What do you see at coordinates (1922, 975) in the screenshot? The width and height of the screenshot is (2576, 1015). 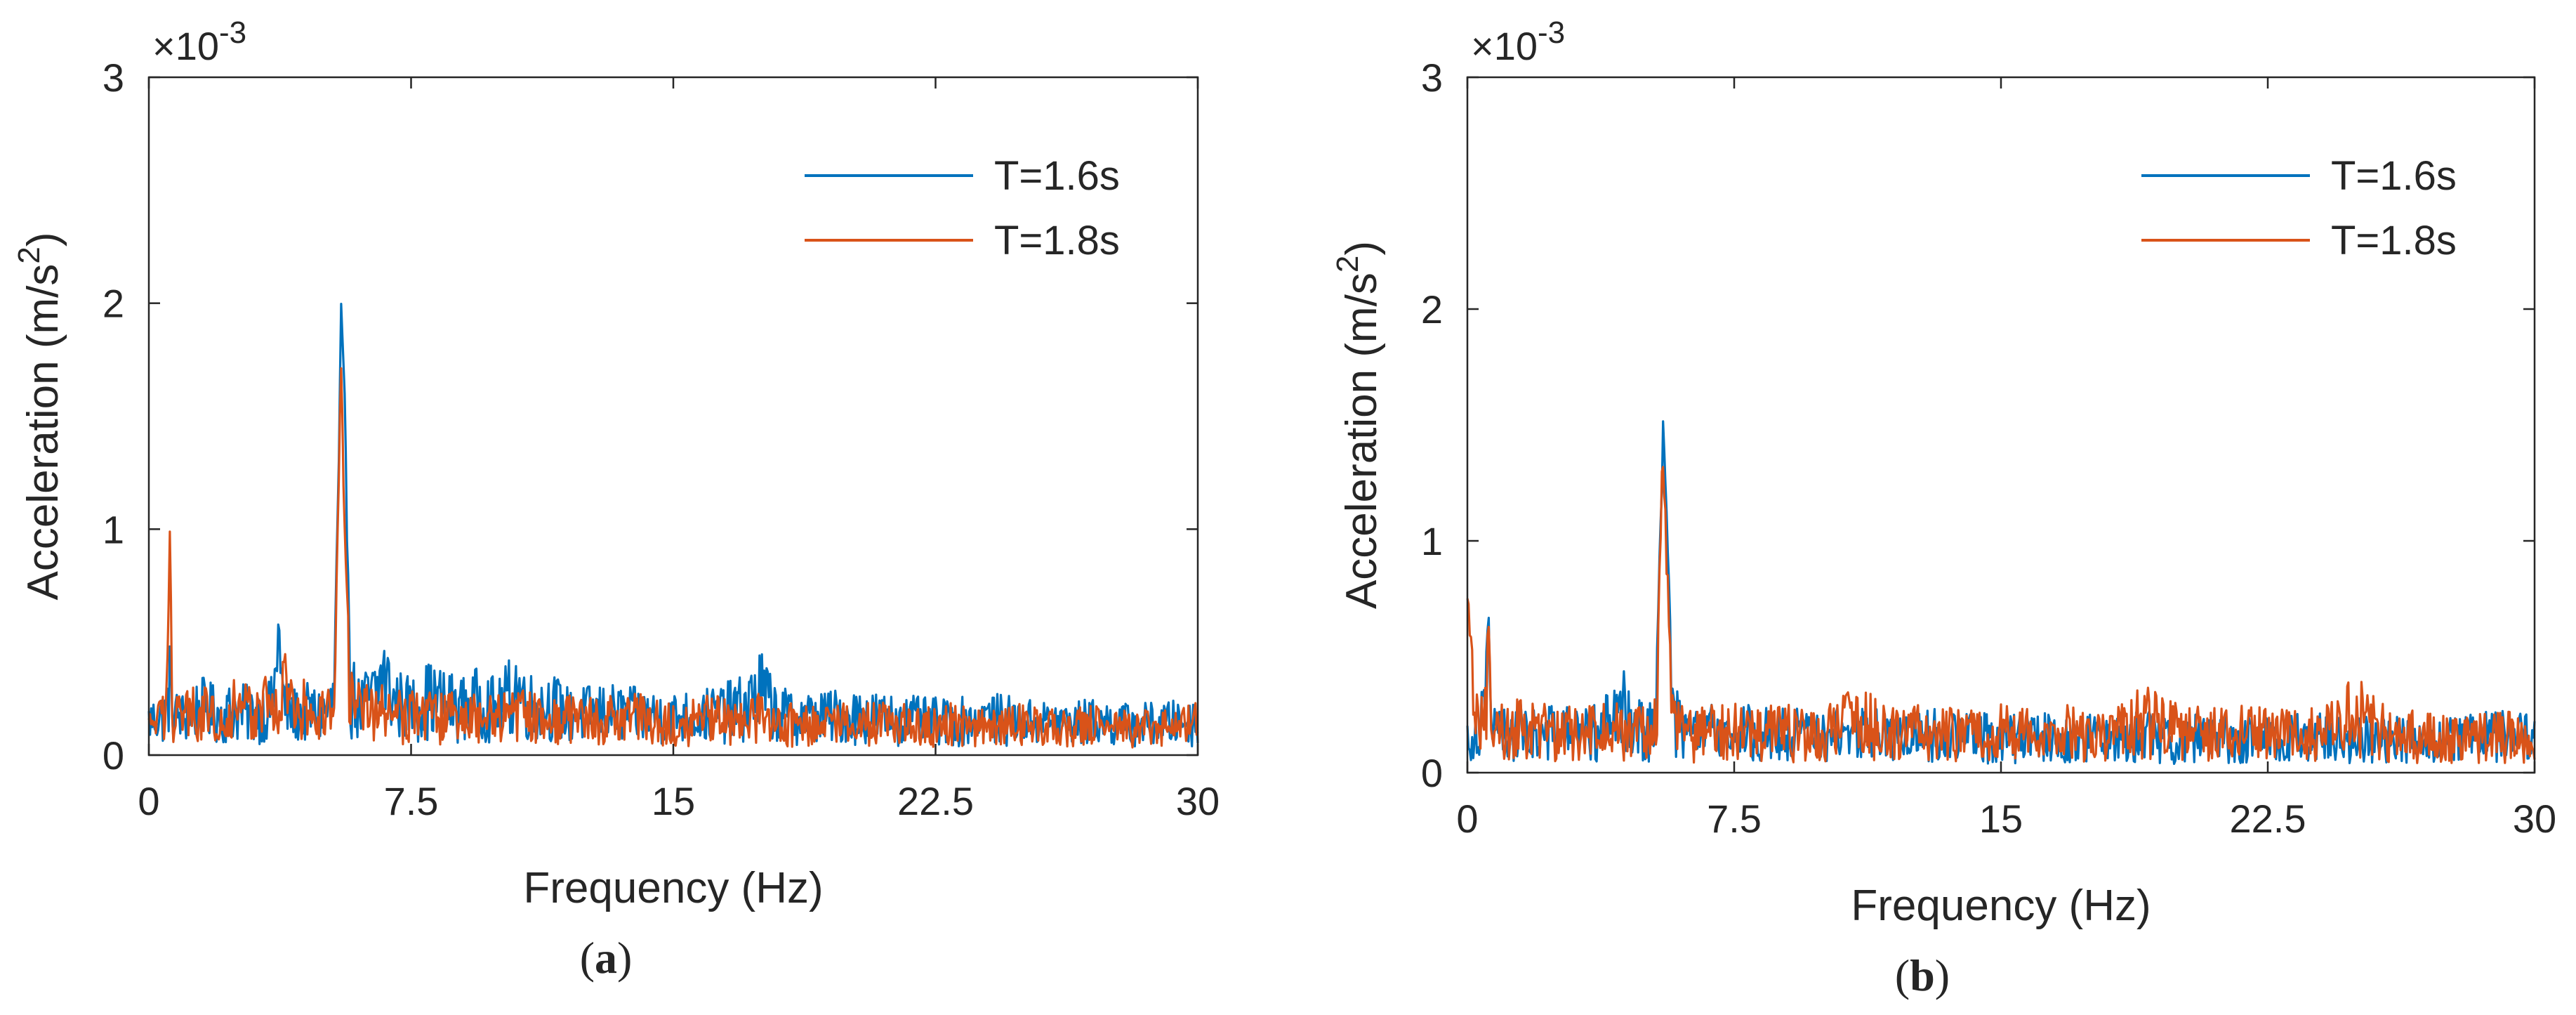 I see `panel-caption: (b)` at bounding box center [1922, 975].